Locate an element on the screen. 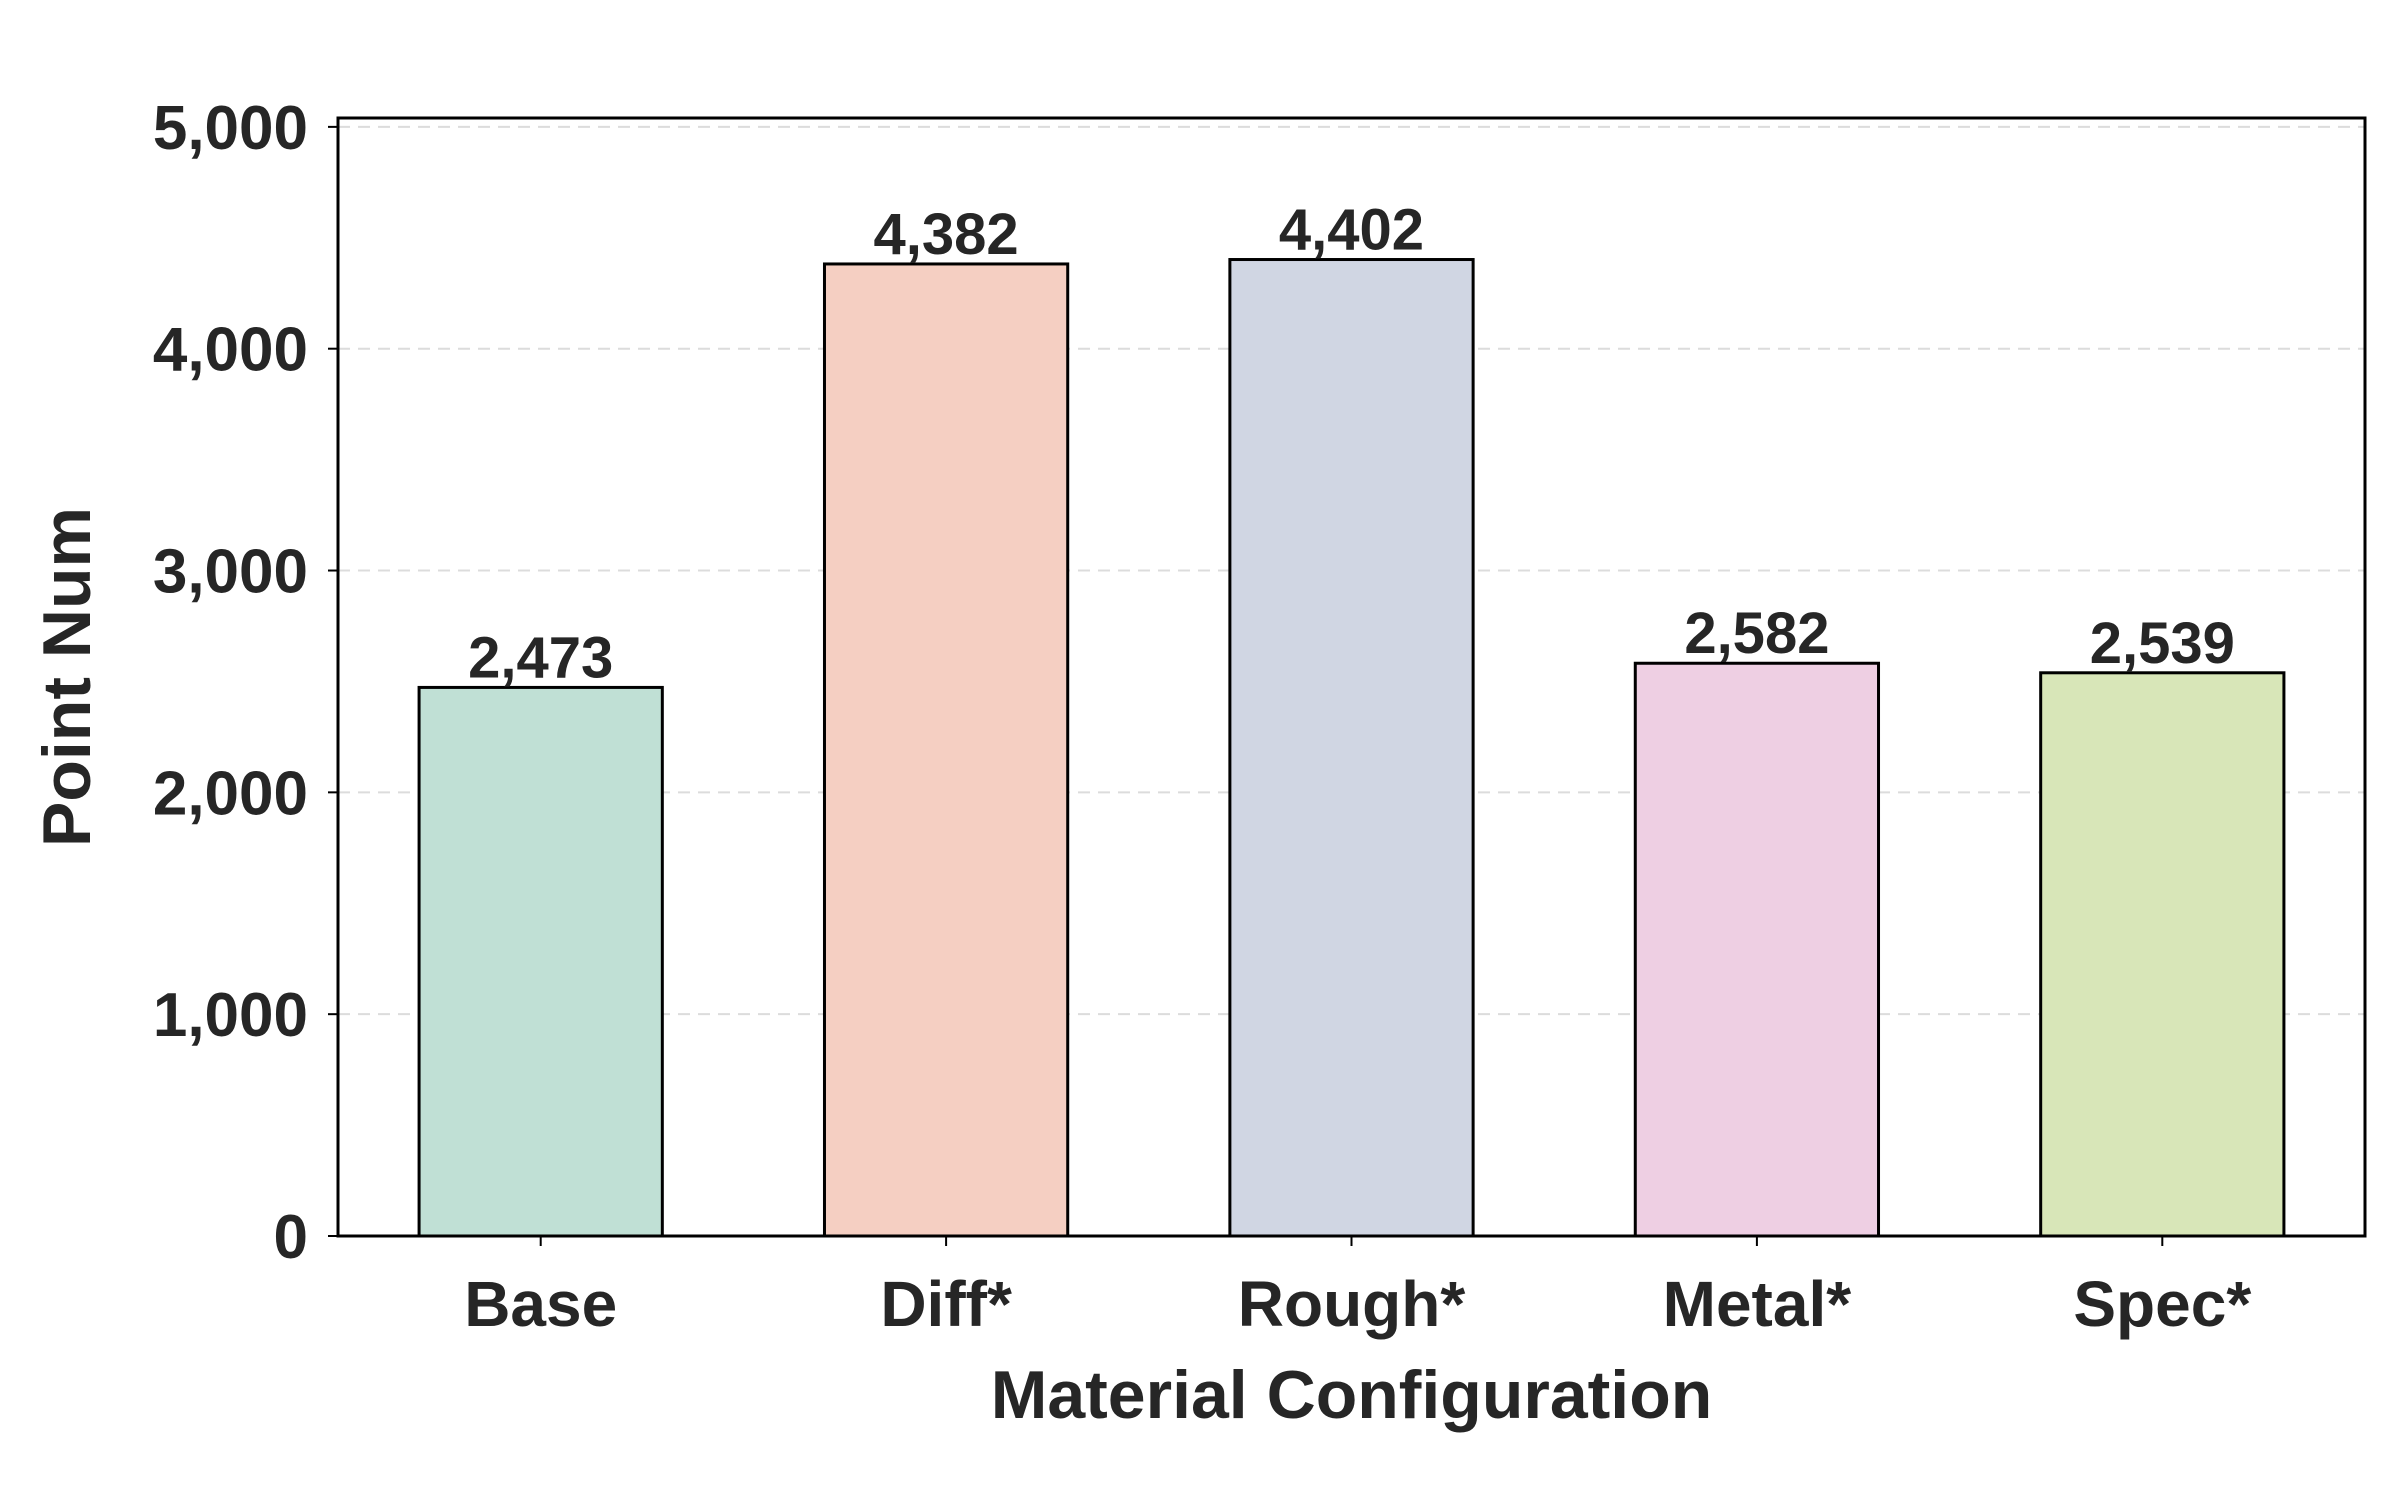 Image resolution: width=2400 pixels, height=1500 pixels. value-label: 4,402 is located at coordinates (1351, 230).